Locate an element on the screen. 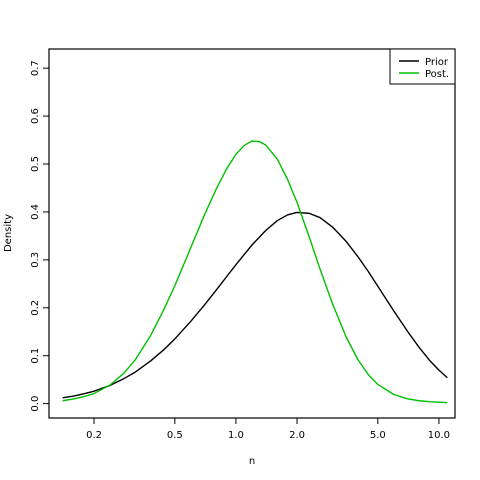  y-tick-label-1: 0.1 is located at coordinates (35, 356).